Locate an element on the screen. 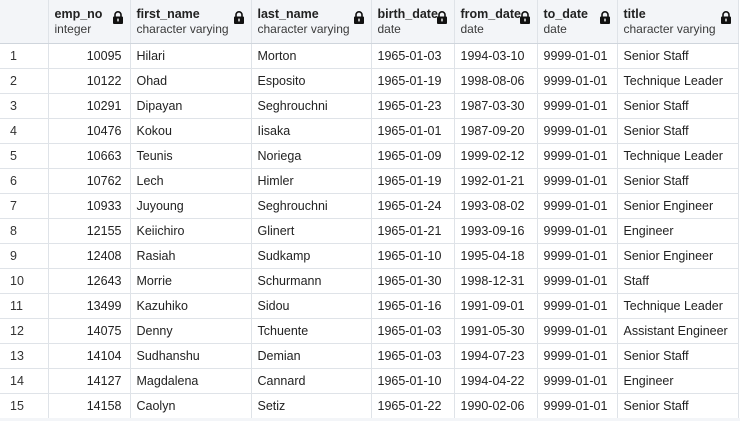  cell-first-name: Sudhanshu is located at coordinates (191, 356).